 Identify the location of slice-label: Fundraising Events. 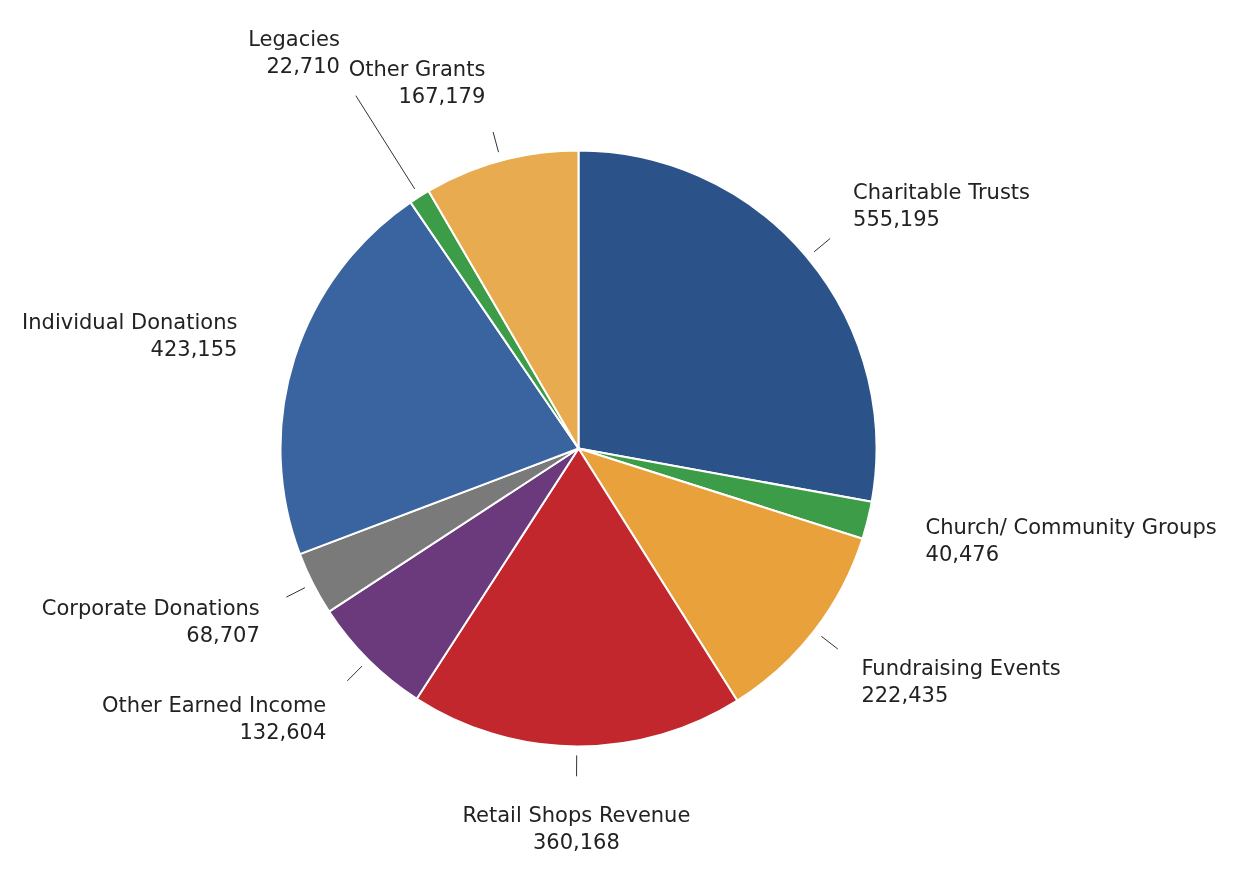
(961, 667).